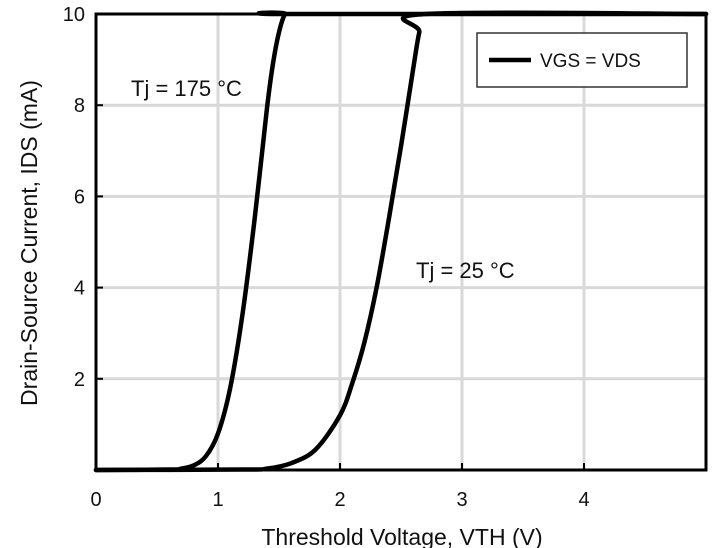  I want to click on x-tick-label: 1, so click(217, 500).